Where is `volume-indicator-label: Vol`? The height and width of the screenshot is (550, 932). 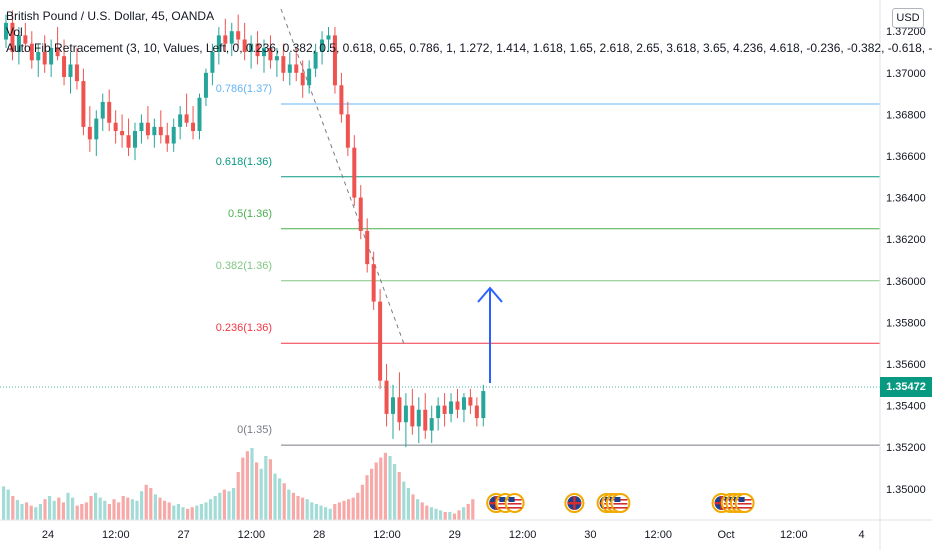
volume-indicator-label: Vol is located at coordinates (14, 32).